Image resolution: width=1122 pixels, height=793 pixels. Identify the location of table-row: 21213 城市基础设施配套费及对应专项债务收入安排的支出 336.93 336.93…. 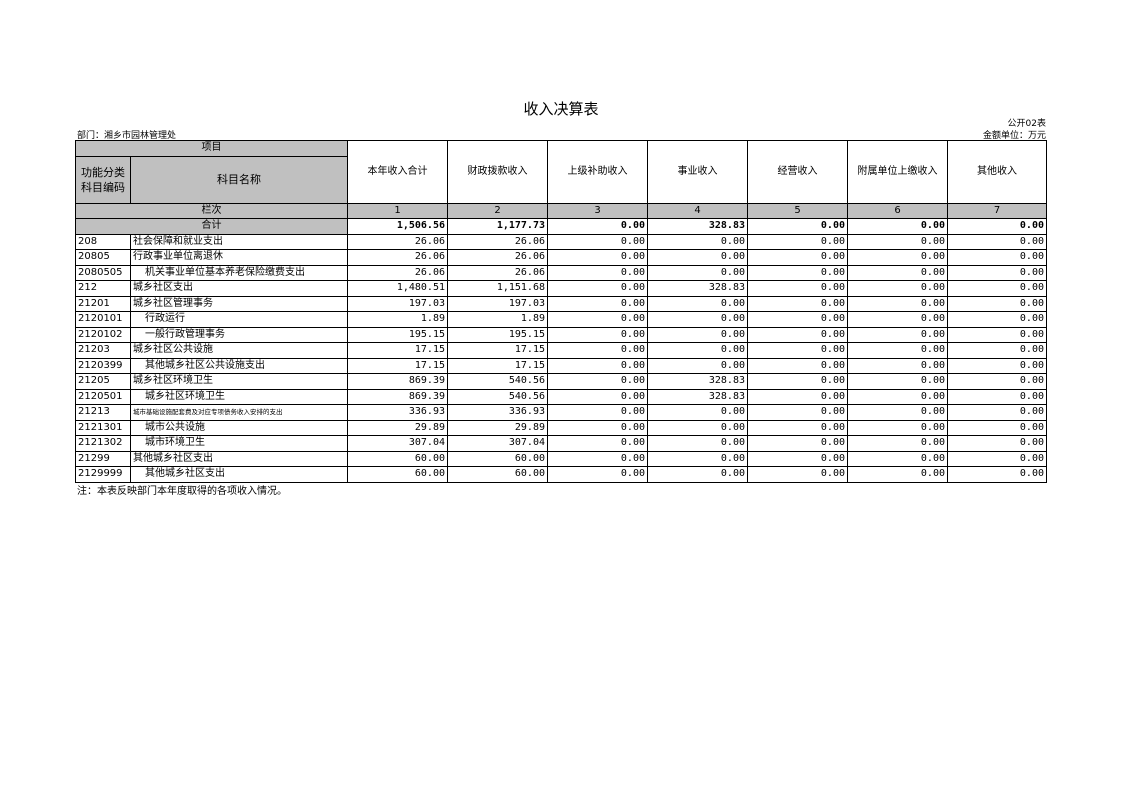
(561, 412).